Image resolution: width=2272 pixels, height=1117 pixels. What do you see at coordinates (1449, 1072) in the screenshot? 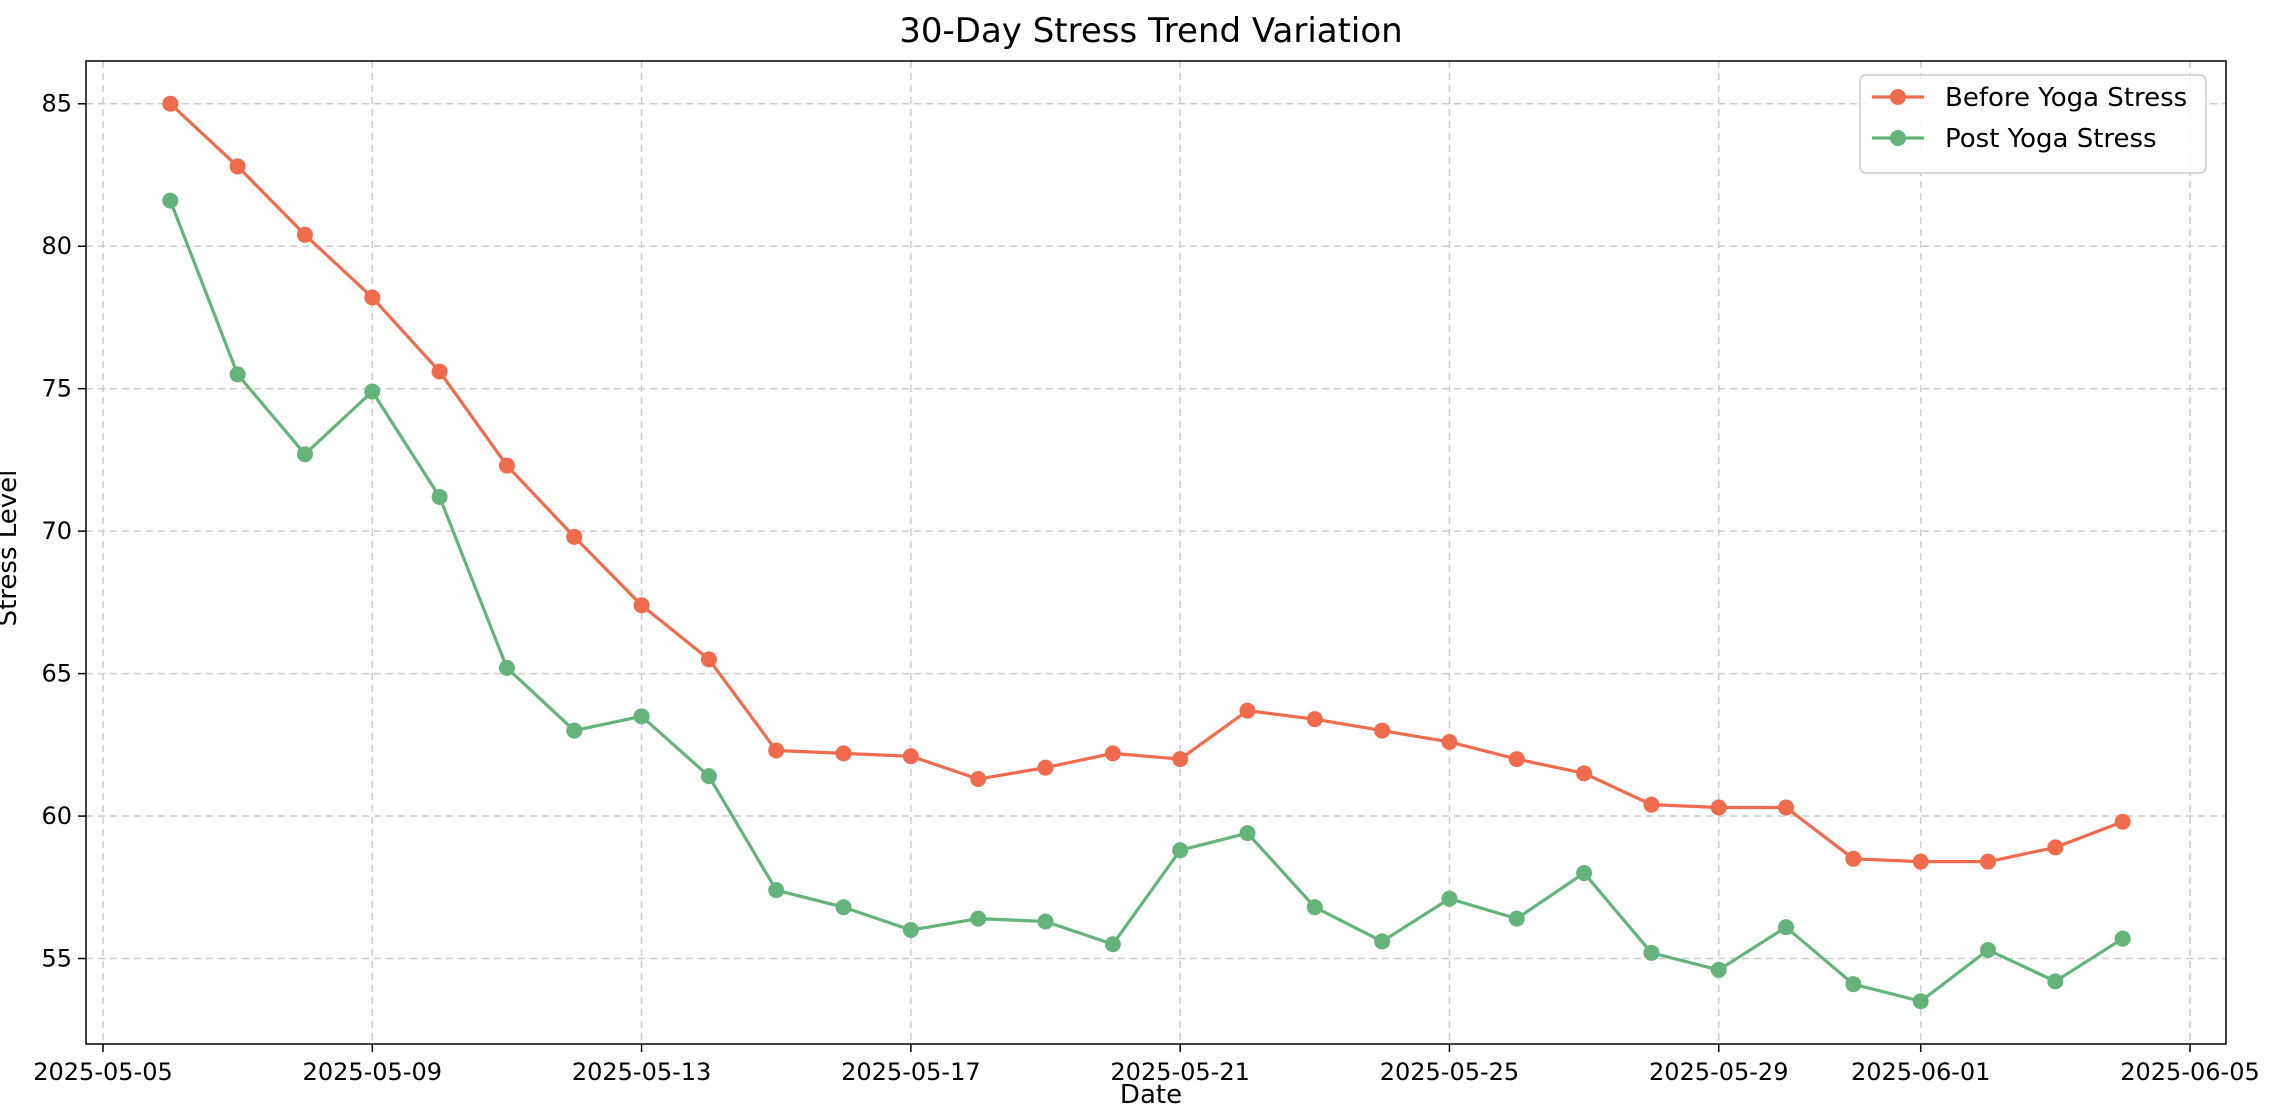
I see `x-tick-label: 2025-05-25` at bounding box center [1449, 1072].